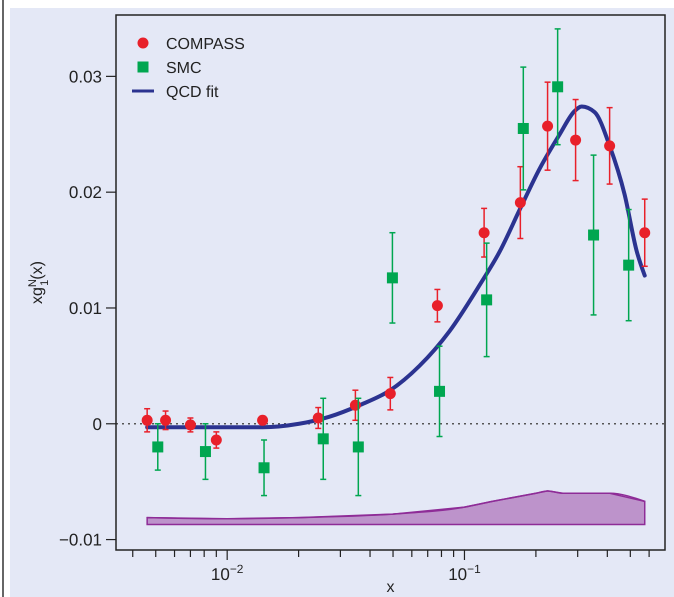  Describe the element at coordinates (85, 76) in the screenshot. I see `y-tick-label: 0.03` at that location.